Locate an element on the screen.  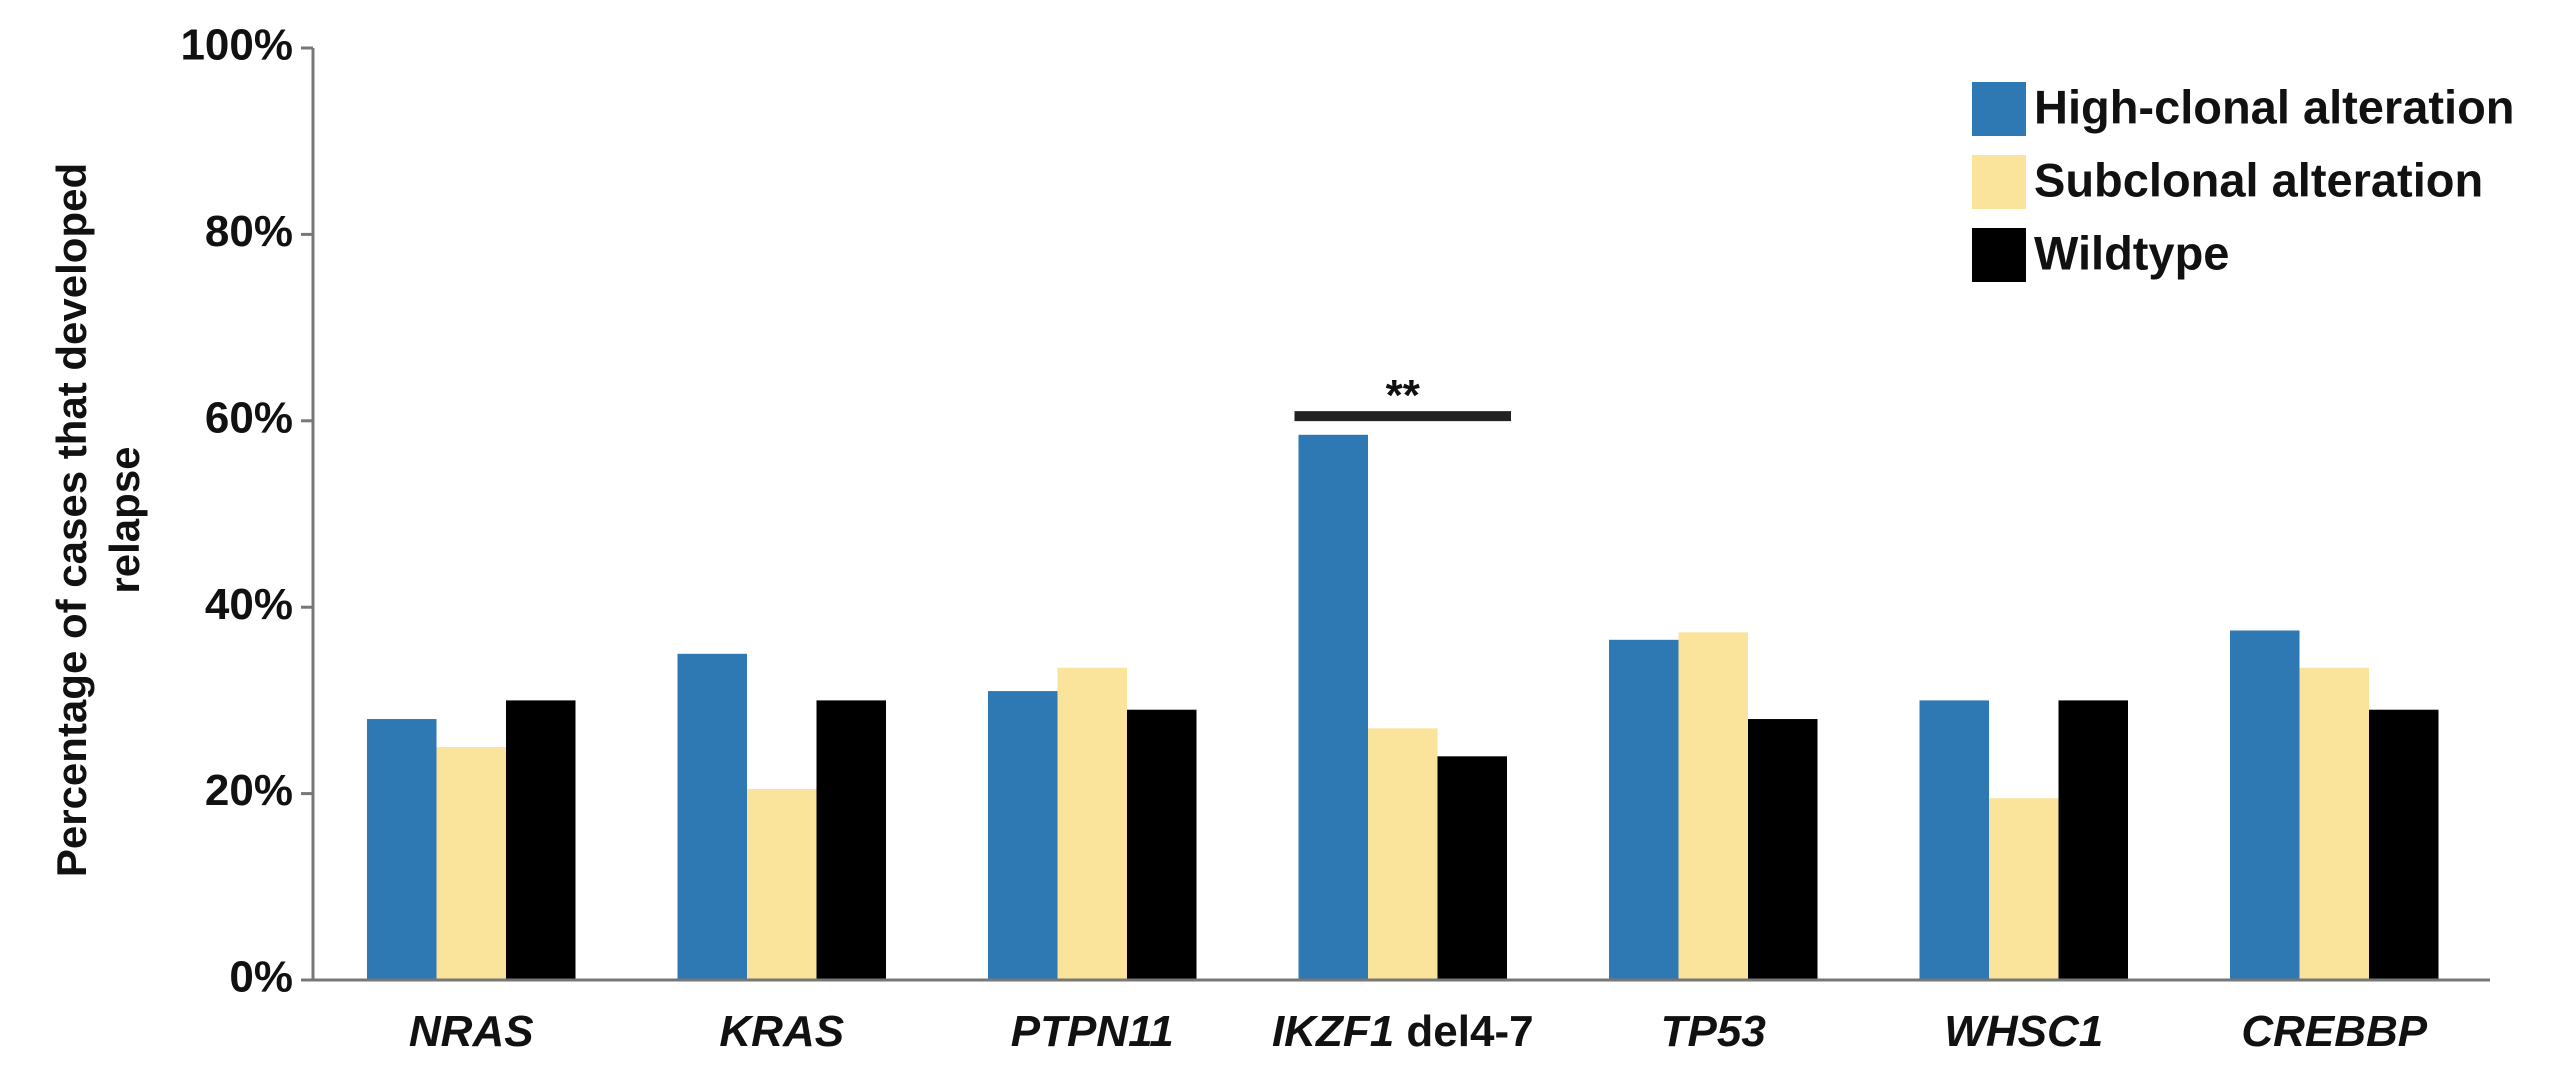
y-tick-label: 60% is located at coordinates (249, 417).